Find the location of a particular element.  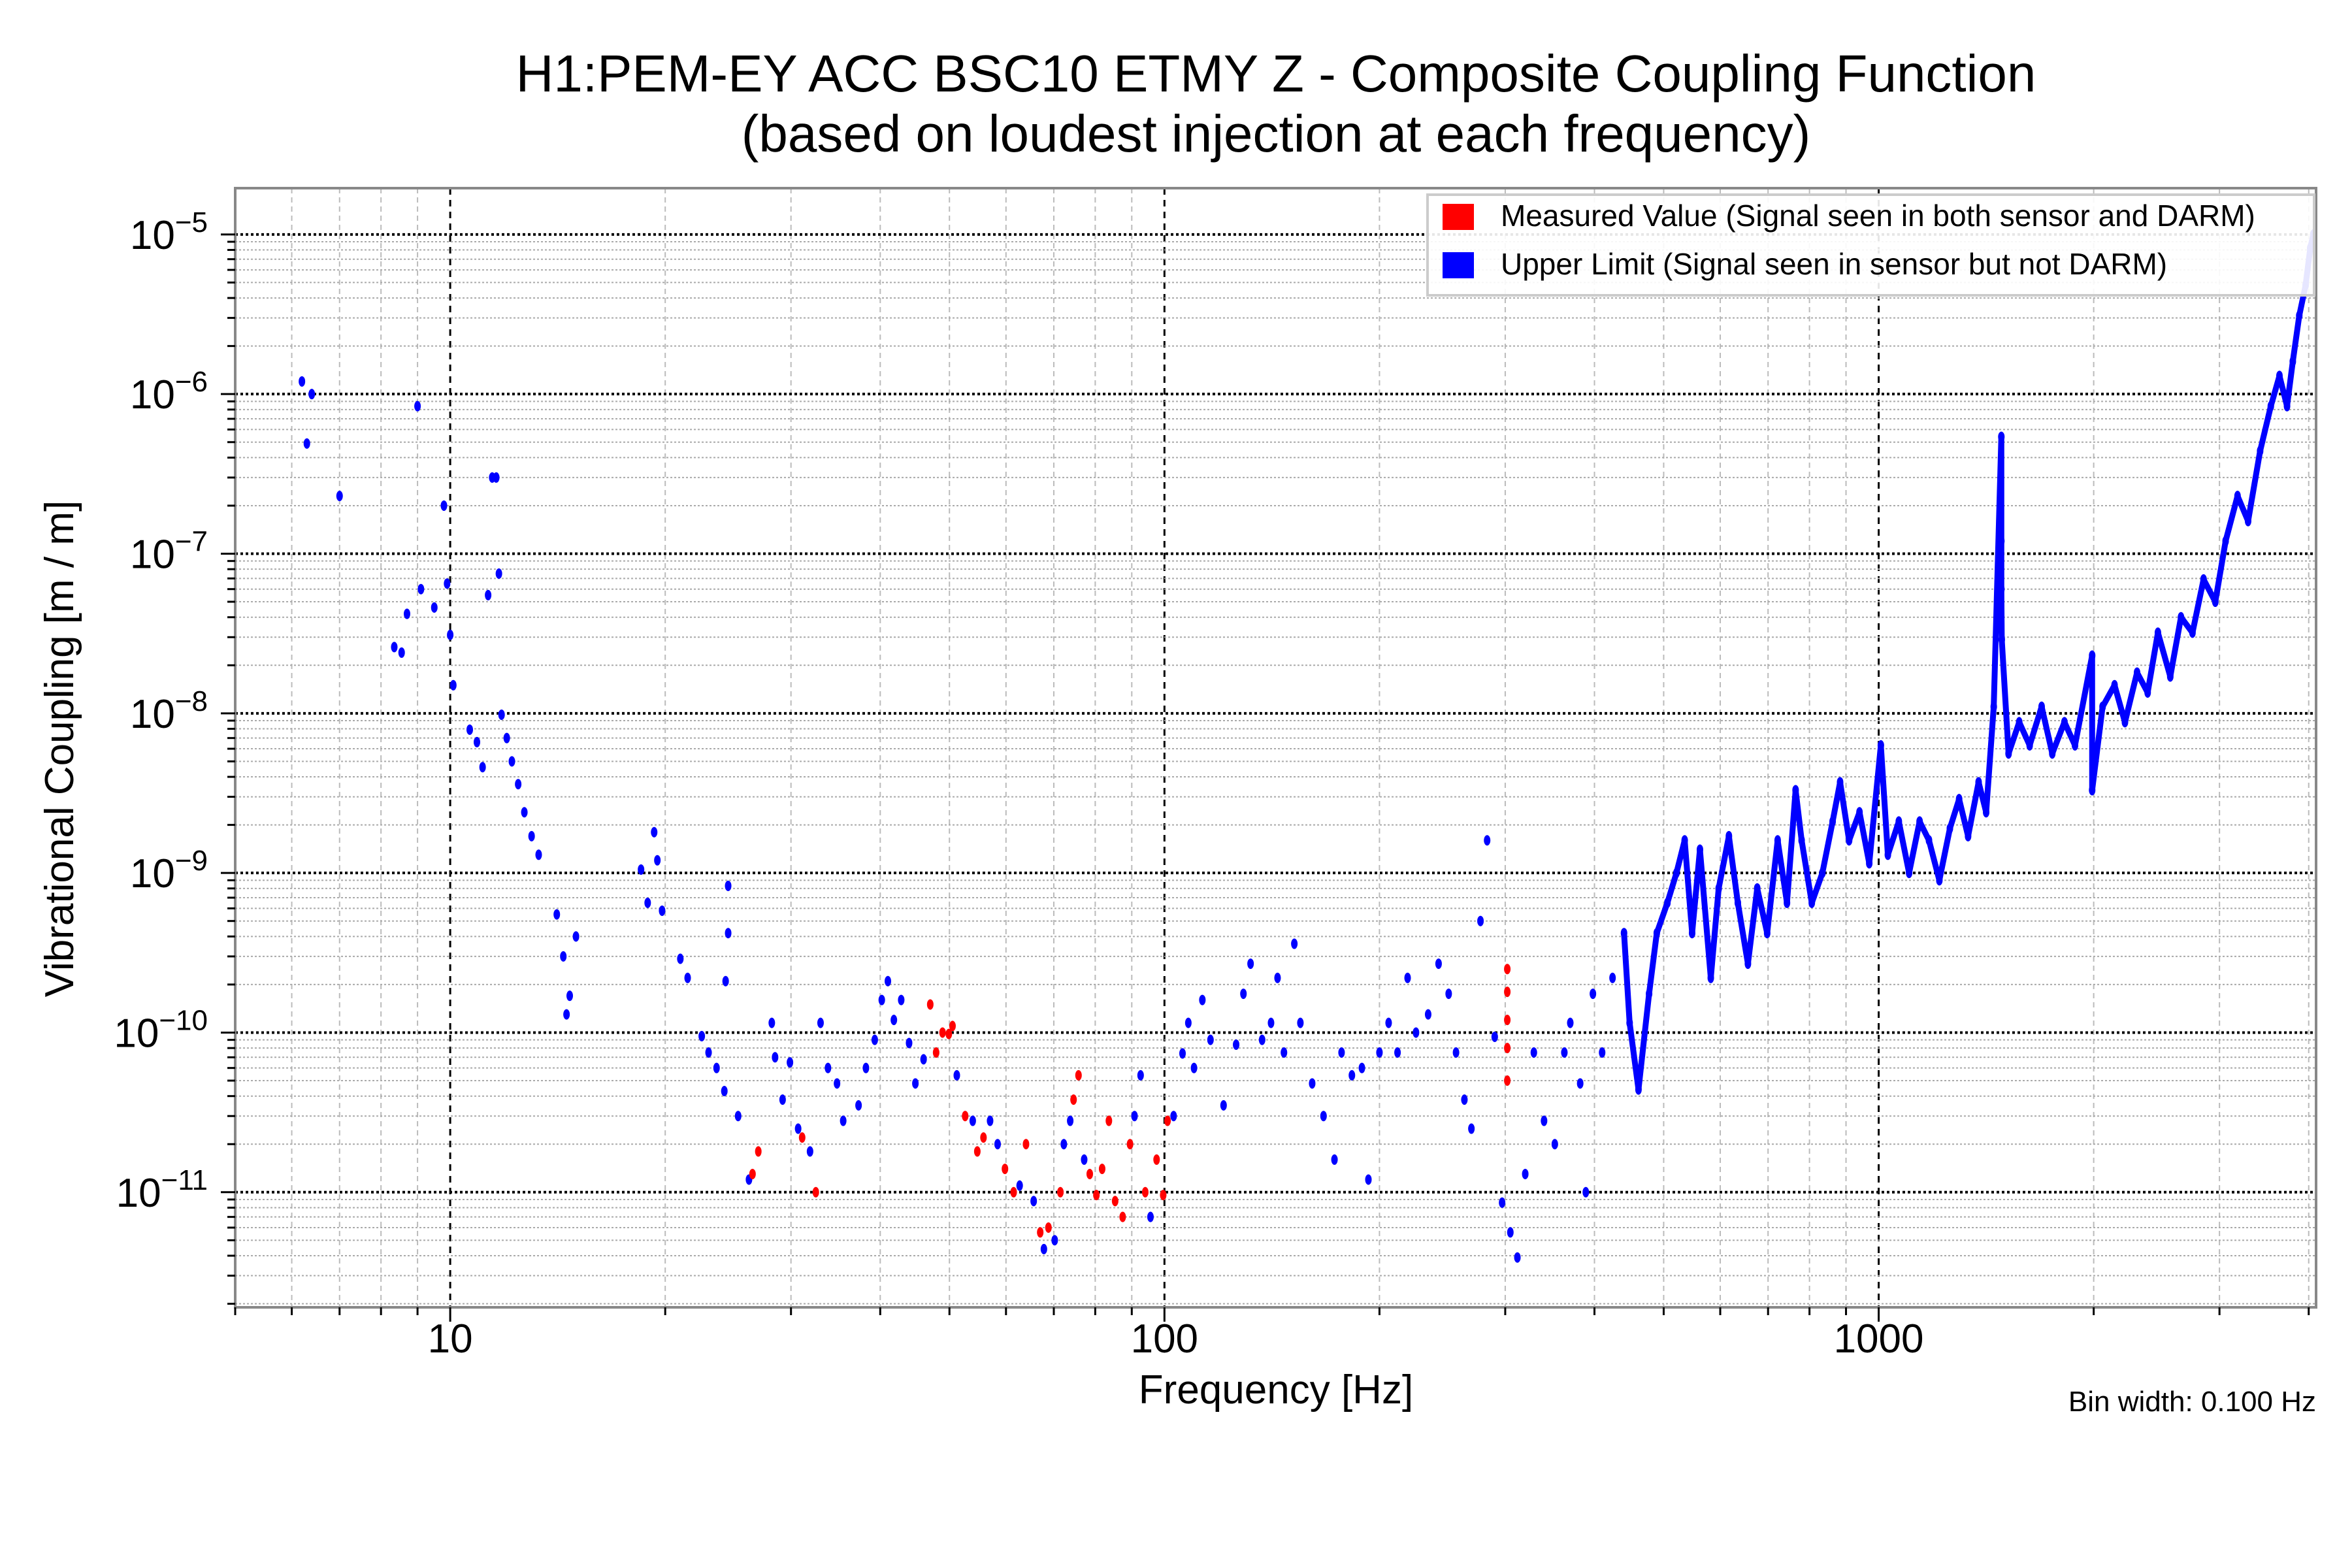

y-tick-label: 10−11 is located at coordinates (162, 1190).